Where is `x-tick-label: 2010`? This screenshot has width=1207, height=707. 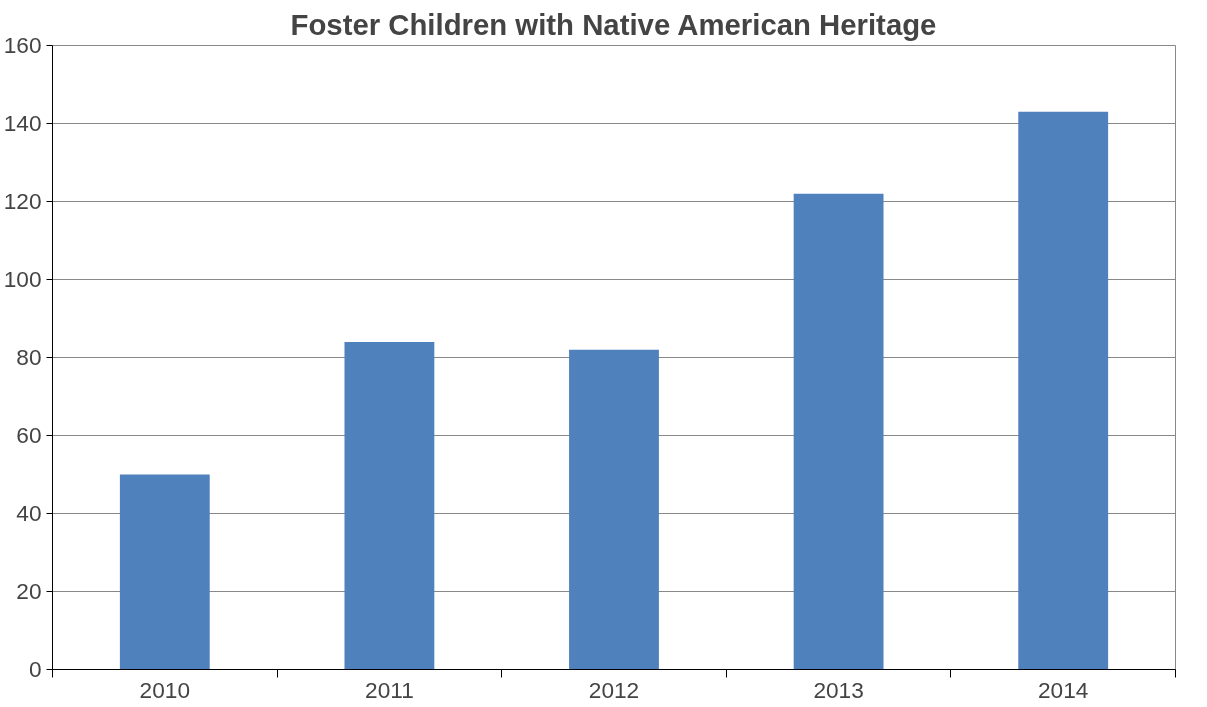
x-tick-label: 2010 is located at coordinates (165, 689).